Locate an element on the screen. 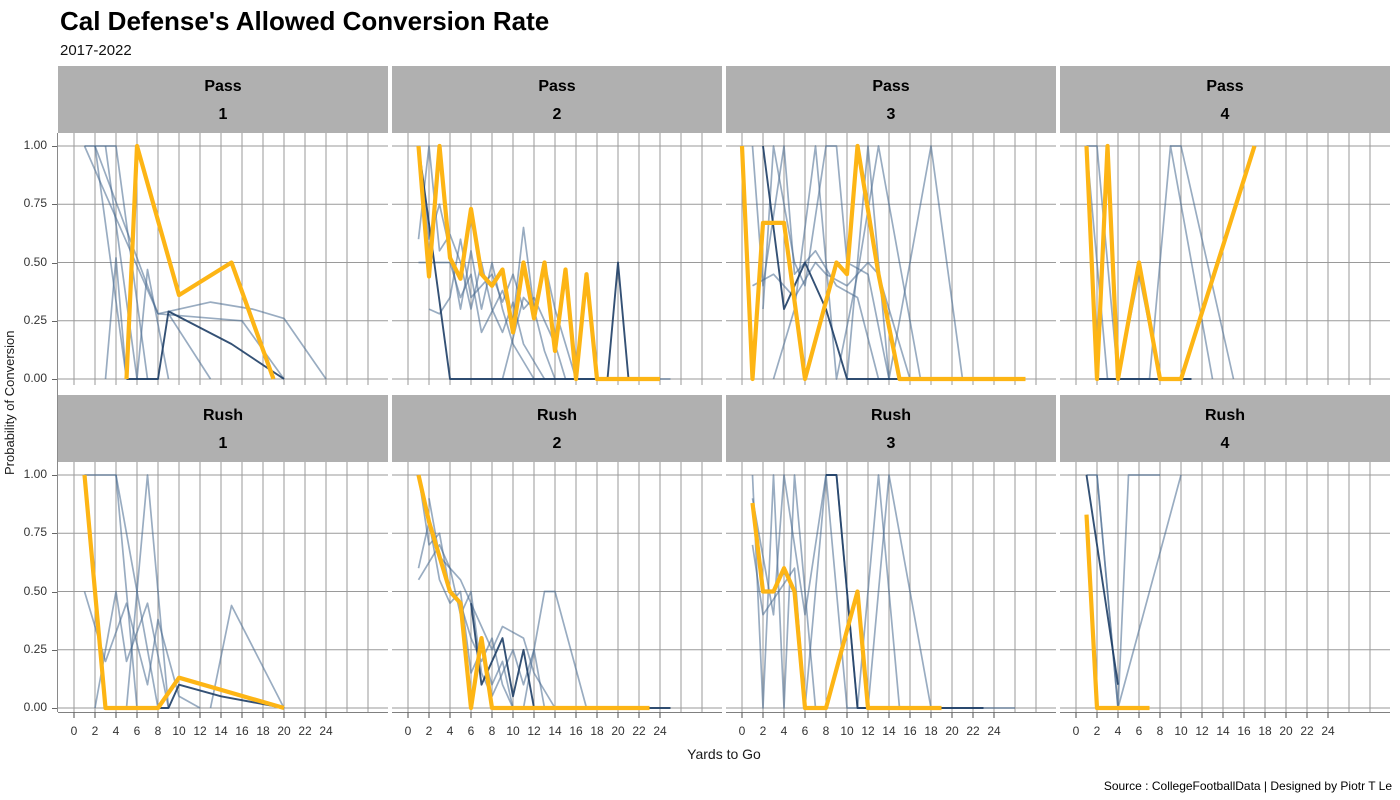 Image resolution: width=1400 pixels, height=800 pixels. chart-subtitle: 2017-2022 is located at coordinates (96, 50).